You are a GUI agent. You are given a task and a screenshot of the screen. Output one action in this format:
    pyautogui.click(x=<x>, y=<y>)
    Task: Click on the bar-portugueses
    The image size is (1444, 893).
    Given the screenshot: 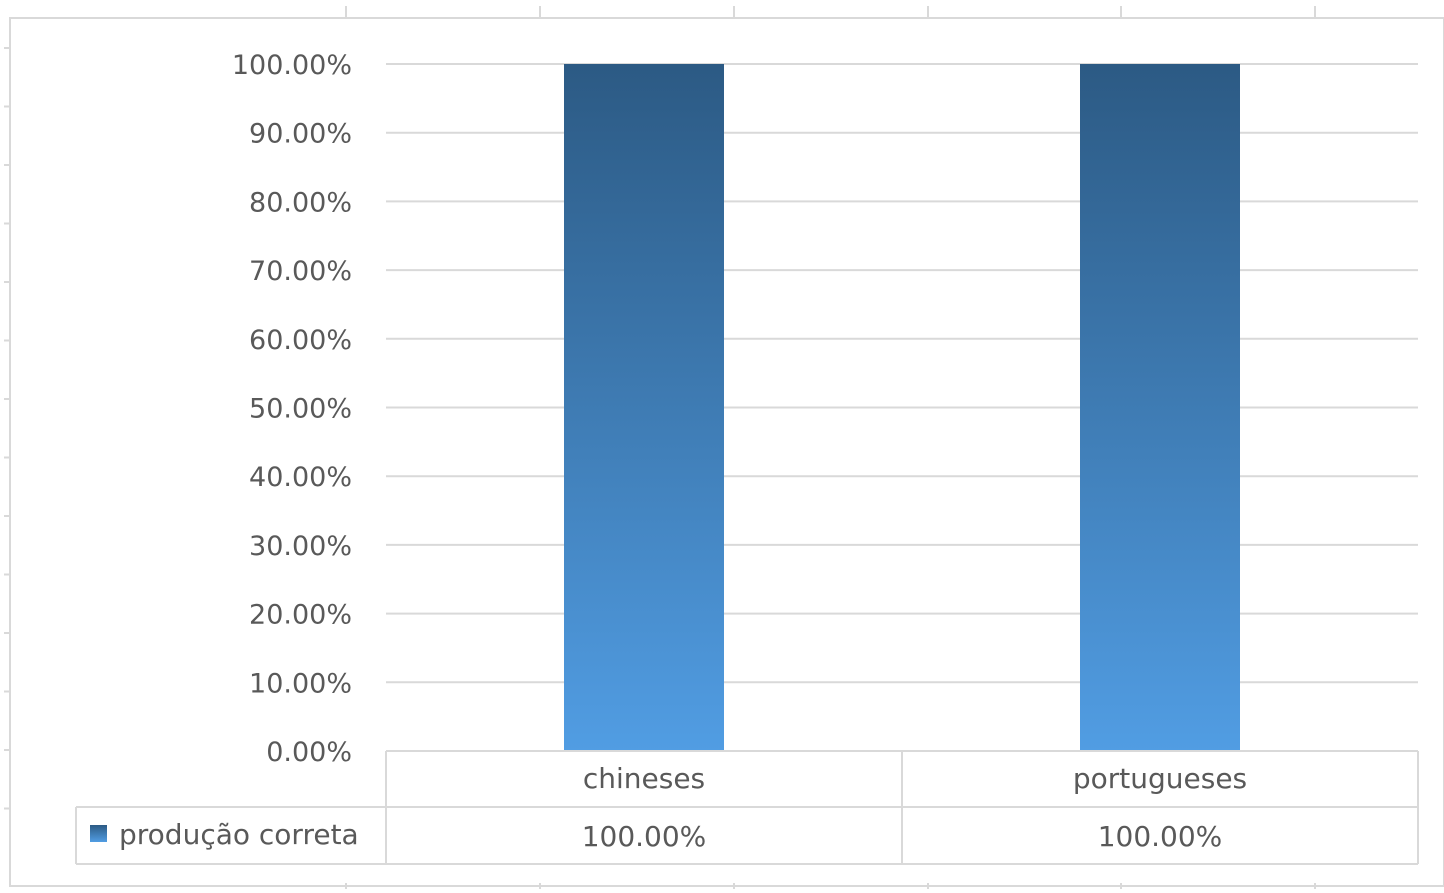 What is the action you would take?
    pyautogui.click(x=1160, y=407)
    